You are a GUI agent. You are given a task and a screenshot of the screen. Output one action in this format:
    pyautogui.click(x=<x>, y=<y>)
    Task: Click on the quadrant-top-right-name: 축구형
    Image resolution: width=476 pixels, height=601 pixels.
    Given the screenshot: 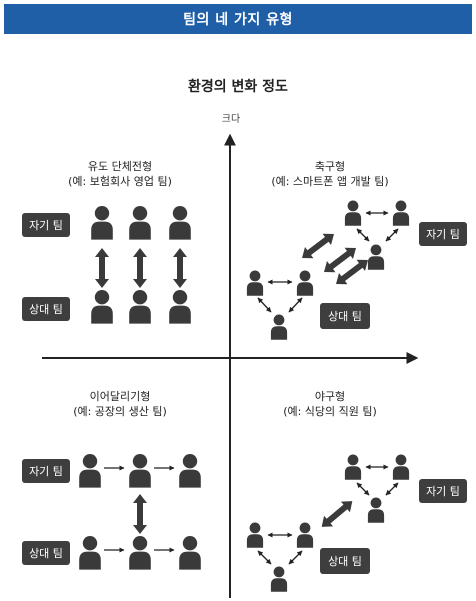 What is the action you would take?
    pyautogui.click(x=330, y=166)
    